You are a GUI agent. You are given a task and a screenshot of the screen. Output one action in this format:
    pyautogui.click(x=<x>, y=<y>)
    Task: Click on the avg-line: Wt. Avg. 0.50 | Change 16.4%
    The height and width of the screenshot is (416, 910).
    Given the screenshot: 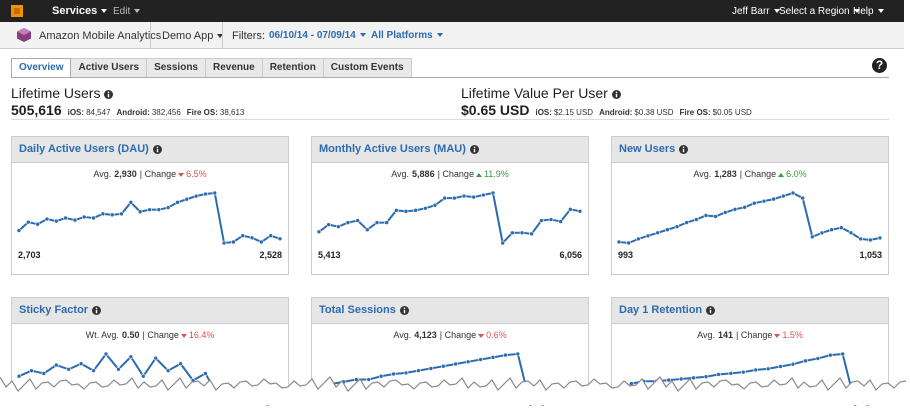 What is the action you would take?
    pyautogui.click(x=150, y=335)
    